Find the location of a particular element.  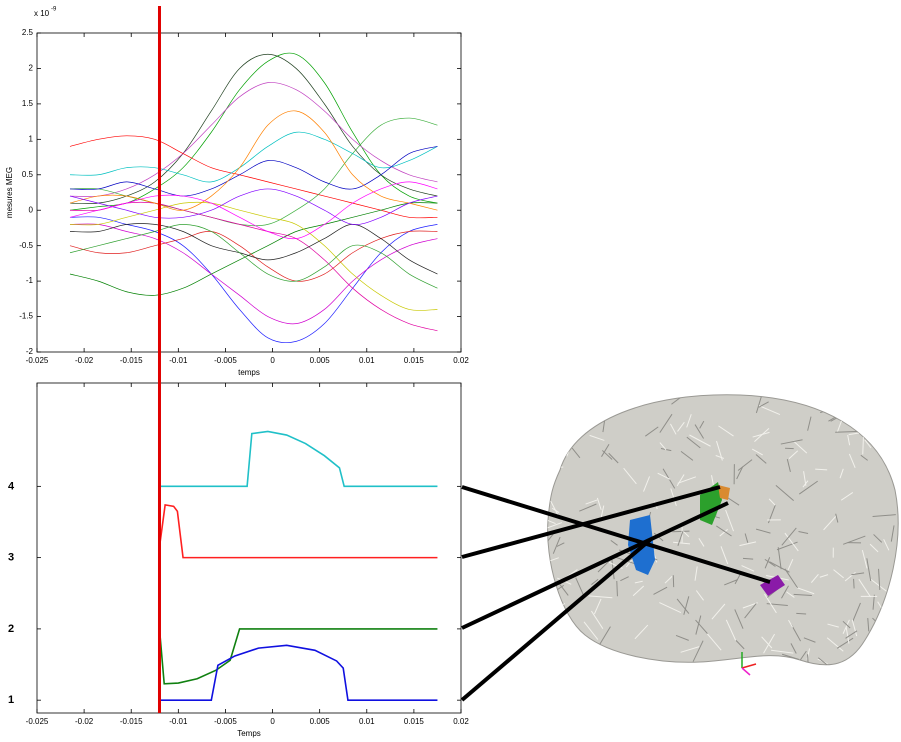

x-tick-label: 0.005 is located at coordinates (320, 721).